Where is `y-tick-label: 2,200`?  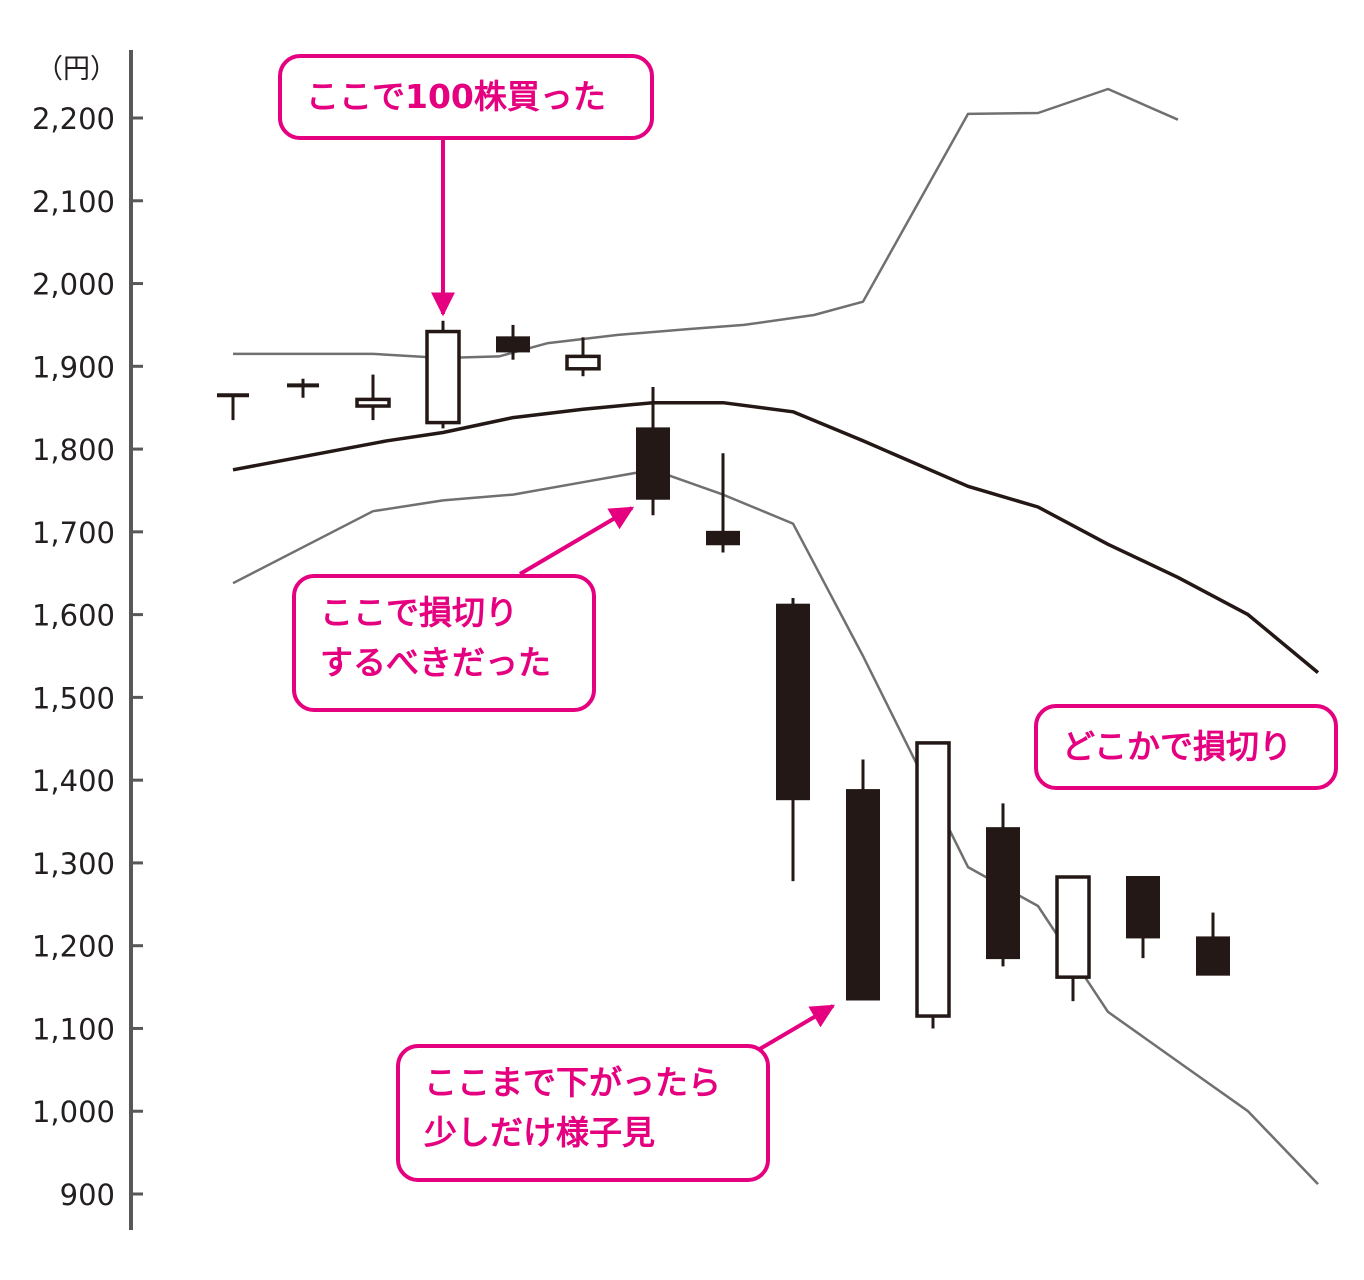
y-tick-label: 2,200 is located at coordinates (73, 119).